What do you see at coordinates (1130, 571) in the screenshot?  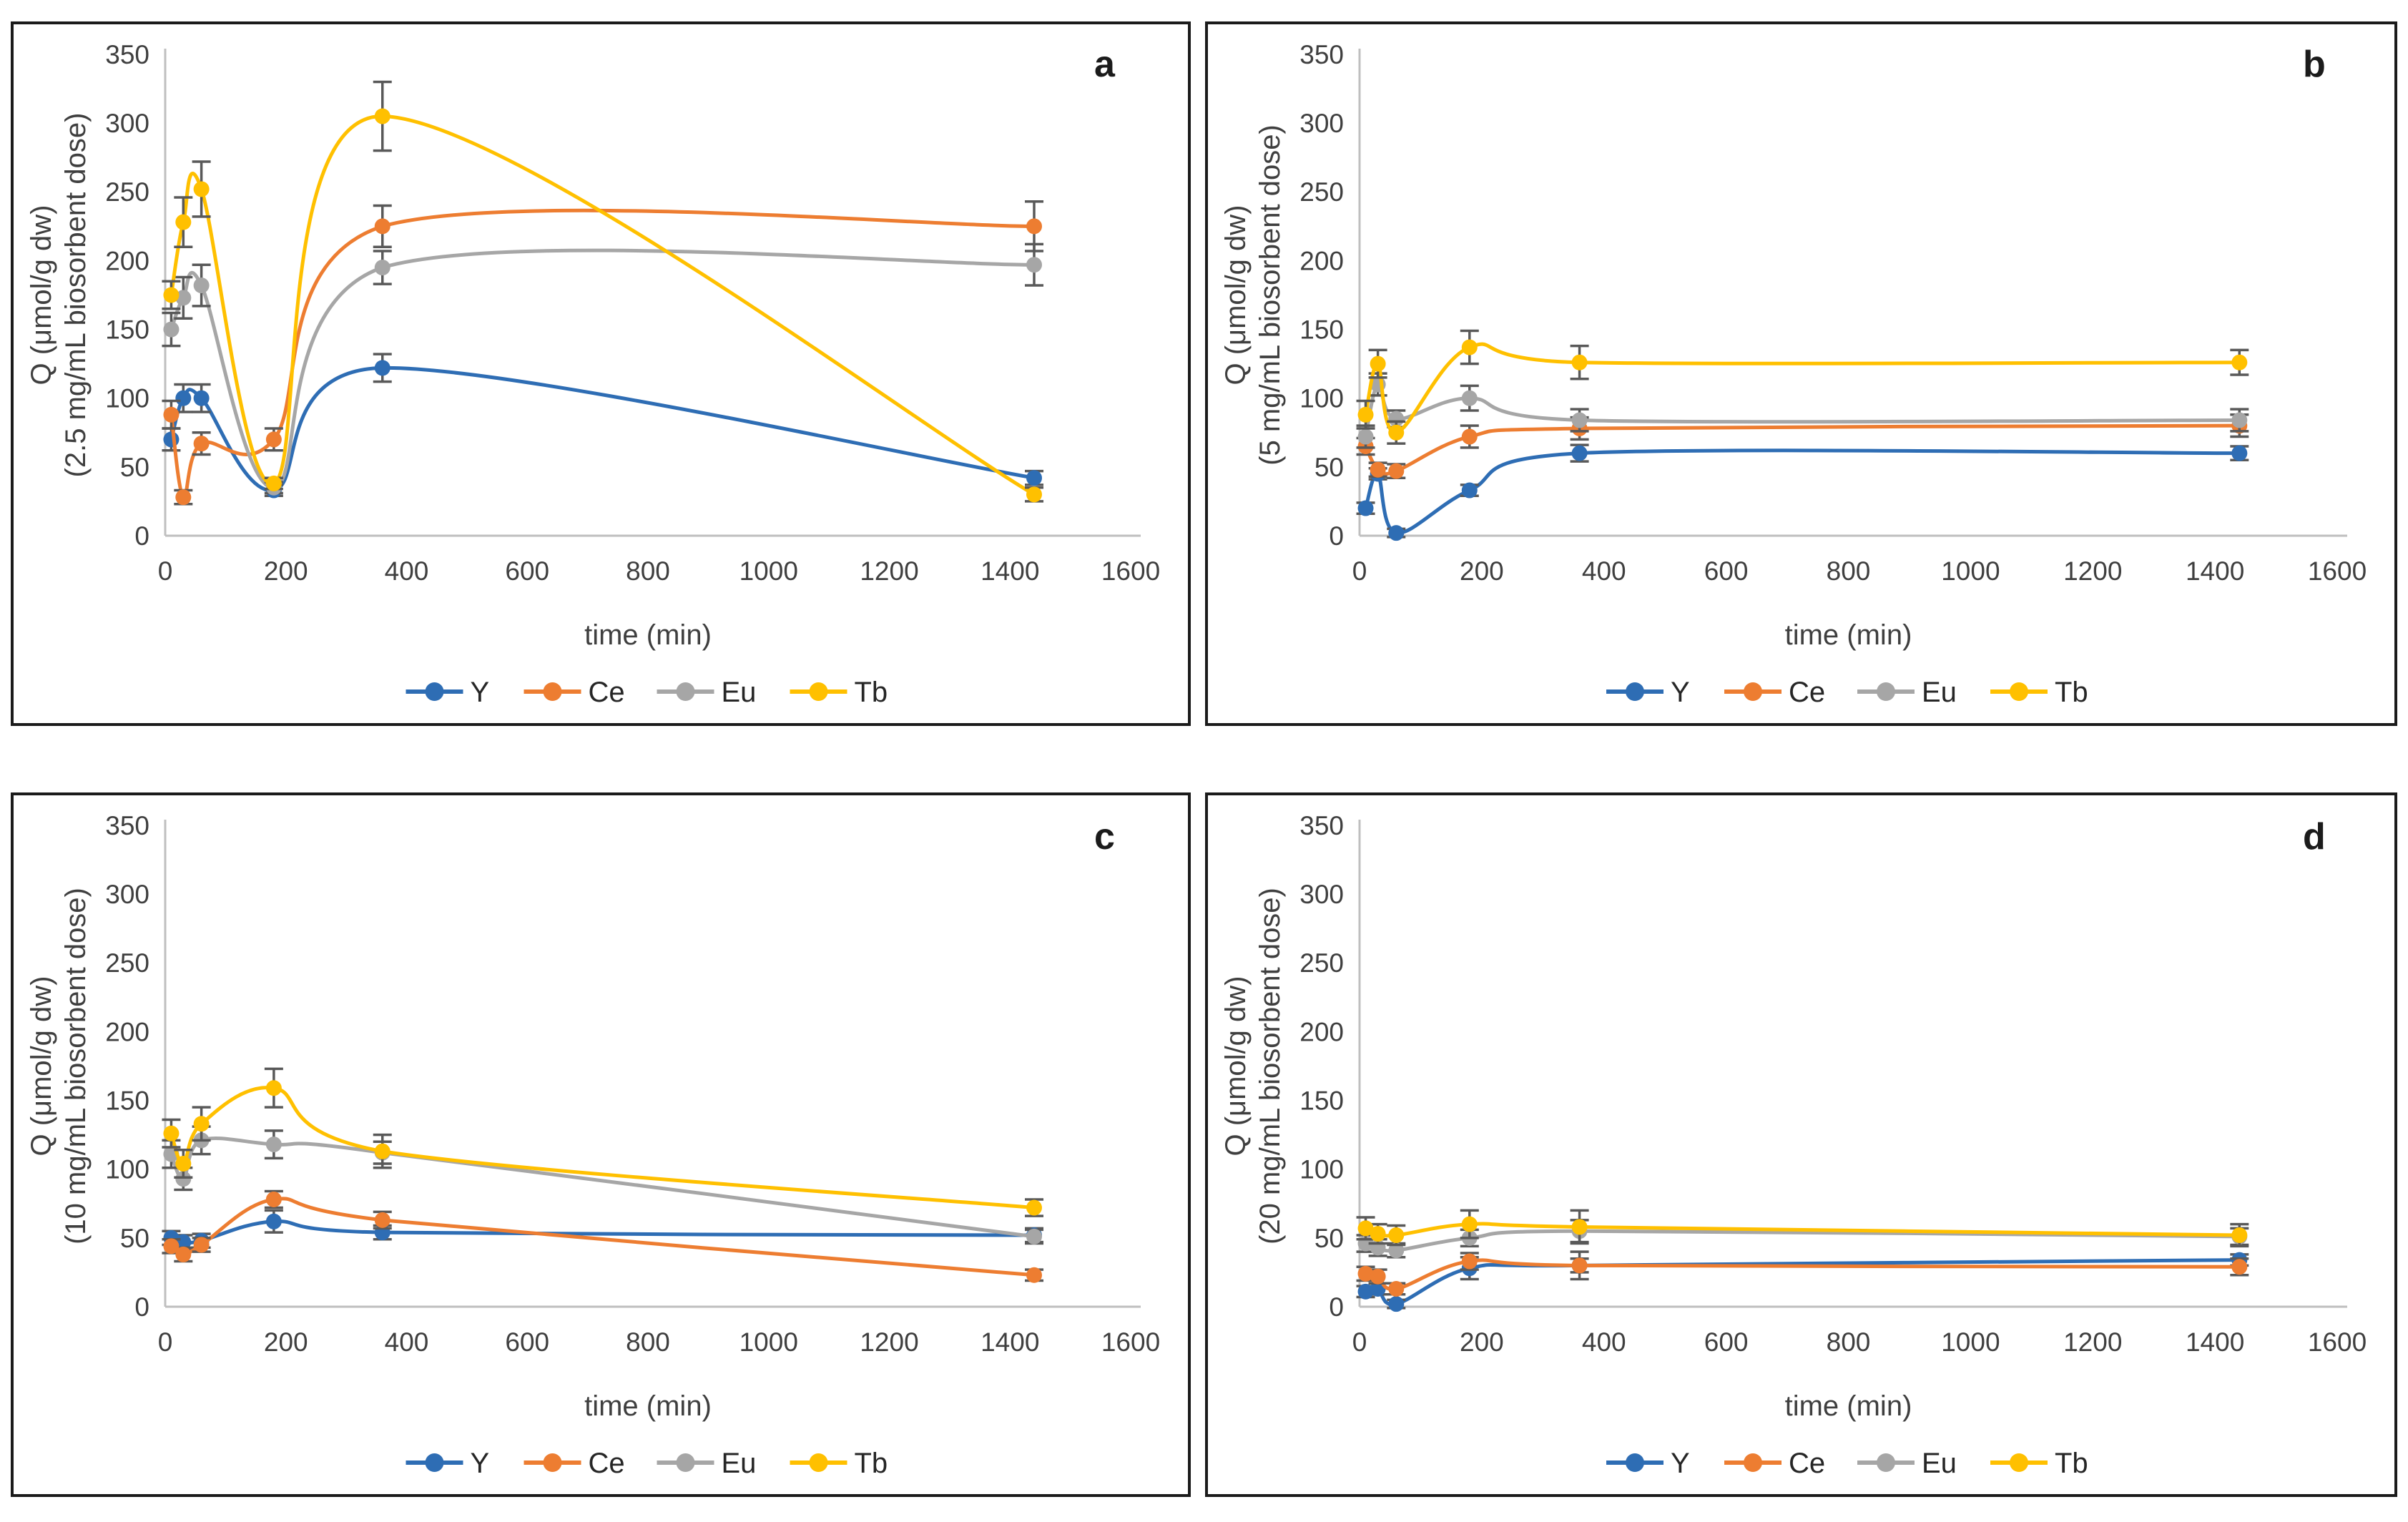 I see `x-tick-label: 1600` at bounding box center [1130, 571].